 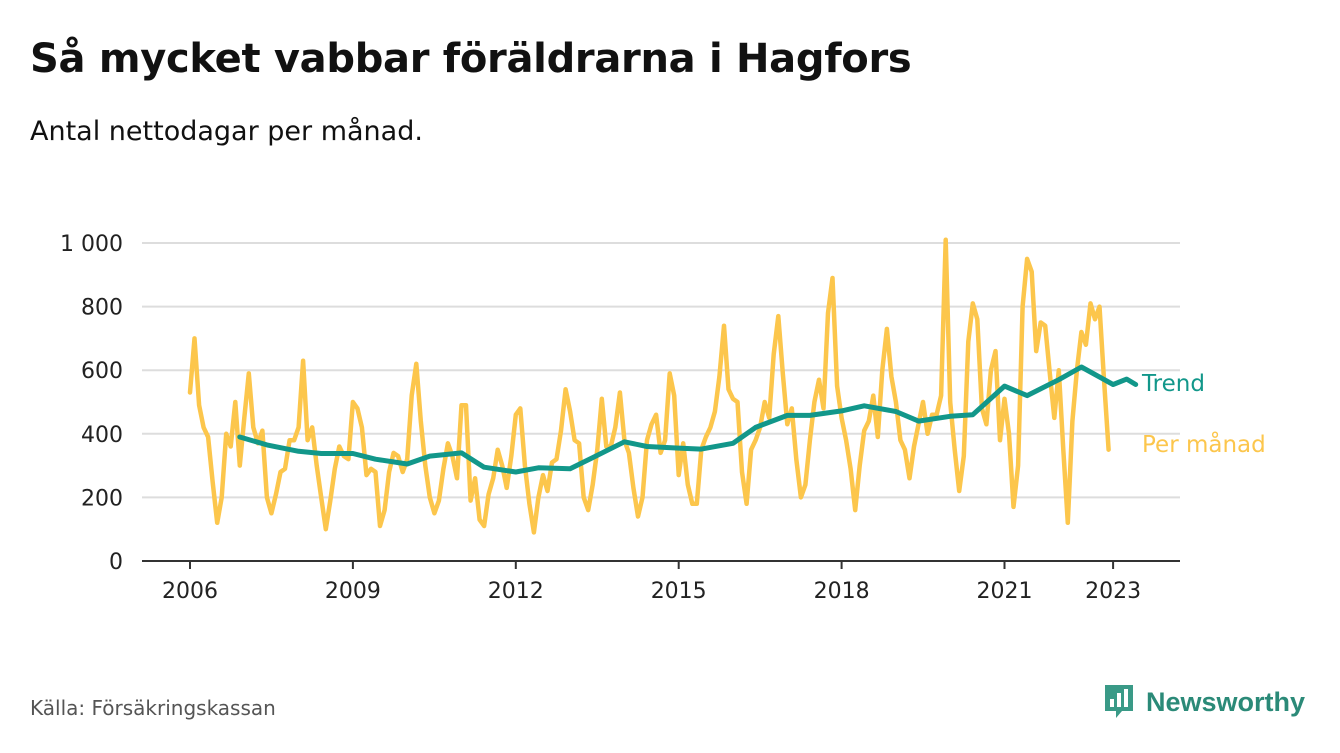 I want to click on y-tick-label: 0, so click(x=116, y=562).